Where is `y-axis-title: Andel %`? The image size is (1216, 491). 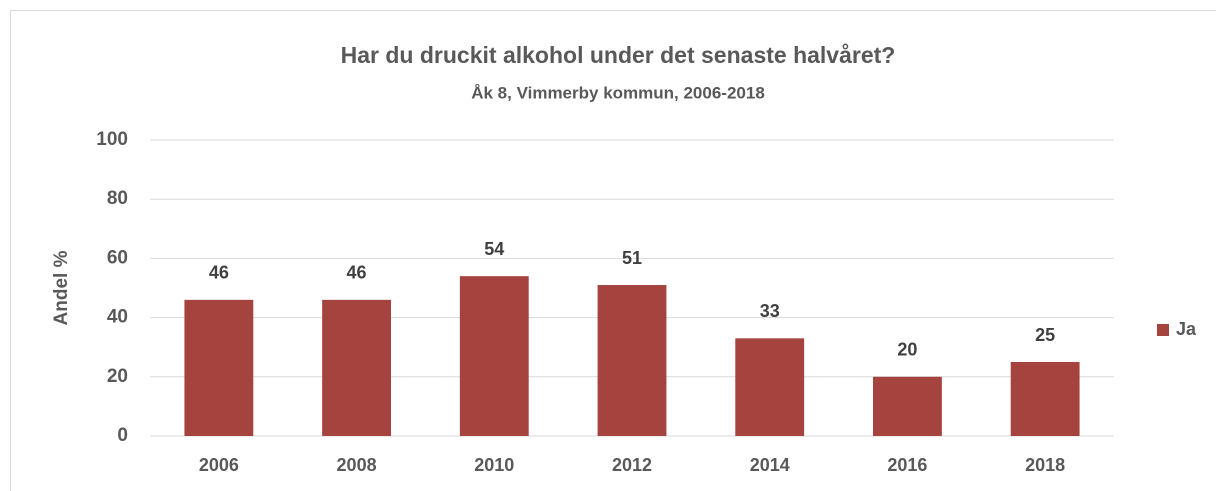 y-axis-title: Andel % is located at coordinates (61, 287).